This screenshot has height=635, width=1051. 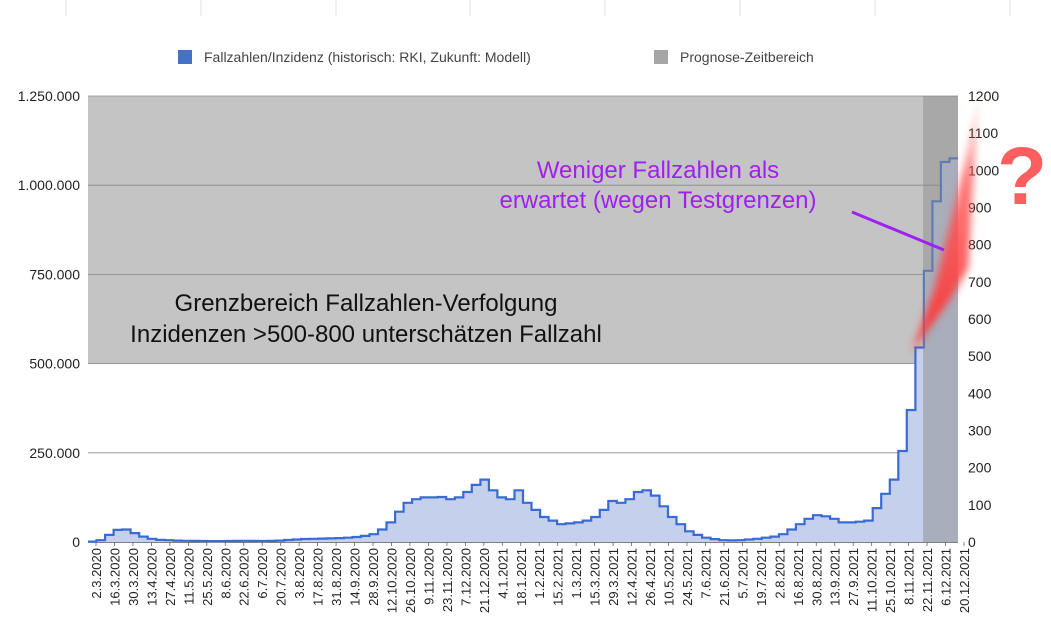 What do you see at coordinates (980, 356) in the screenshot?
I see `y-tick-label-right: 500` at bounding box center [980, 356].